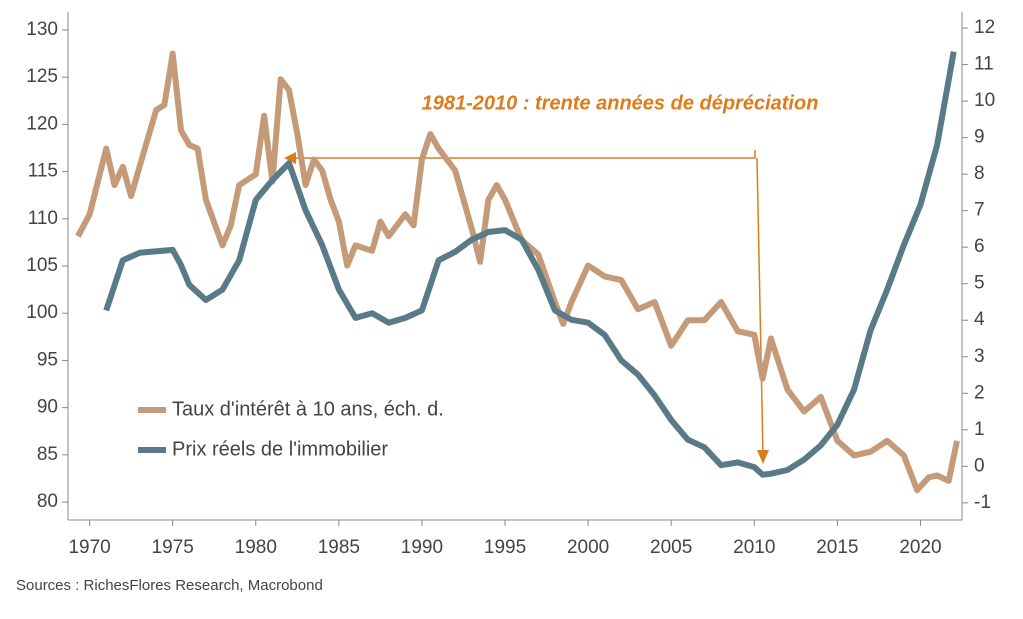 The height and width of the screenshot is (619, 1023). I want to click on y2-tick-label: 11, so click(984, 64).